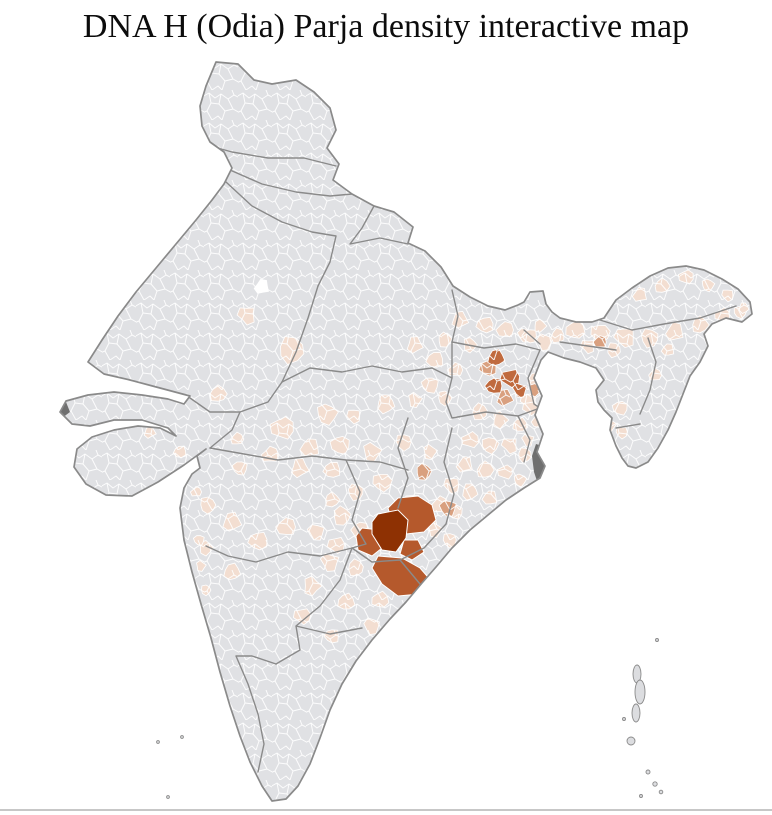  What do you see at coordinates (412, 550) in the screenshot?
I see `district-high-mid` at bounding box center [412, 550].